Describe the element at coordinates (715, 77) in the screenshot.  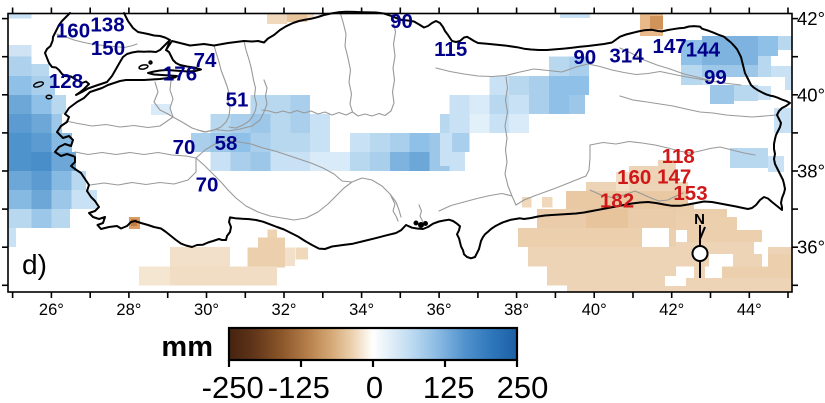
I see `svg-text: 99` at that location.